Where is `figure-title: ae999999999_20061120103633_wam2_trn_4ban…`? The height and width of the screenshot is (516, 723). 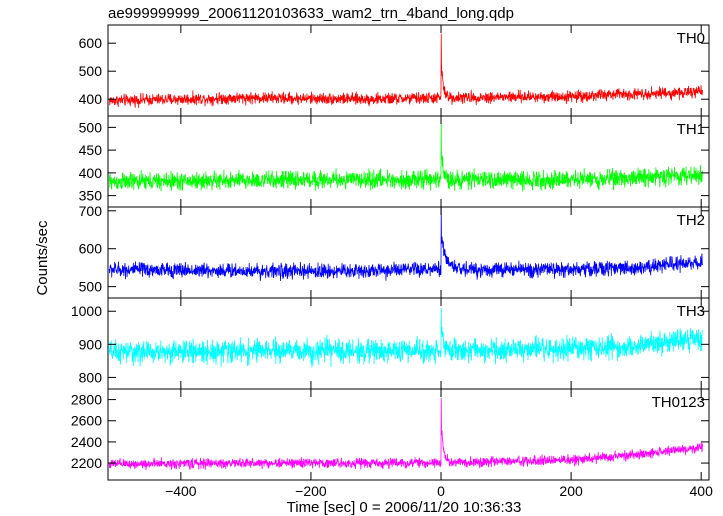 figure-title: ae999999999_20061120103633_wam2_trn_4ban… is located at coordinates (311, 13).